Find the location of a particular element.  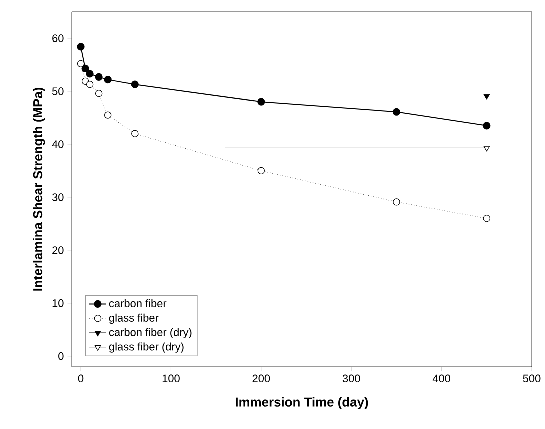

x-tick-label: 200 is located at coordinates (261, 378).